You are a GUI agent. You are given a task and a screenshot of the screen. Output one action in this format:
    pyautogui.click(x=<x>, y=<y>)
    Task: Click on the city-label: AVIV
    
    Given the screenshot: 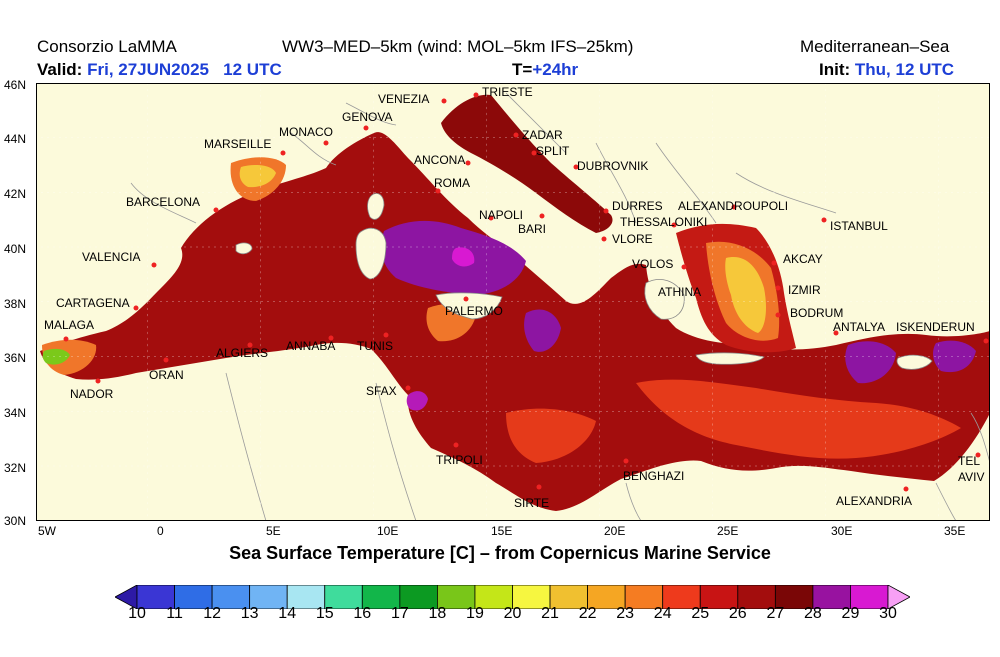 What is the action you would take?
    pyautogui.click(x=971, y=477)
    